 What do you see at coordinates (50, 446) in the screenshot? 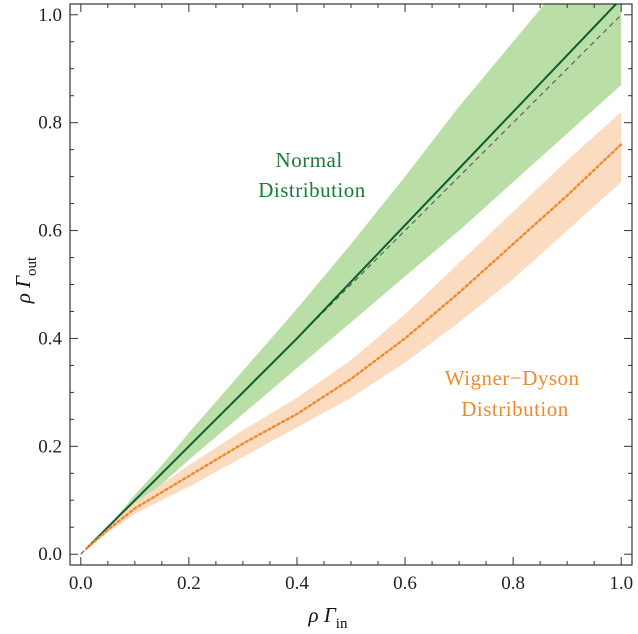
I see `y-tick-label: 0.2` at bounding box center [50, 446].